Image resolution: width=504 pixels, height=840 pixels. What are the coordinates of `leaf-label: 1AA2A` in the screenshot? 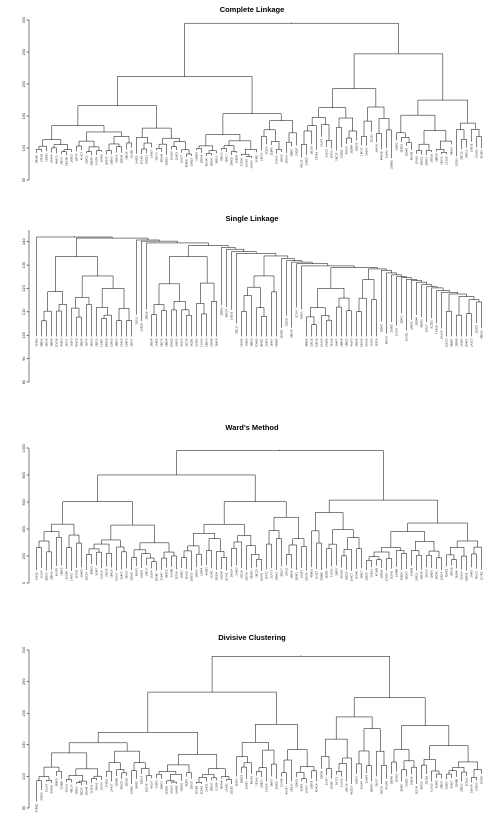 It's located at (321, 342).